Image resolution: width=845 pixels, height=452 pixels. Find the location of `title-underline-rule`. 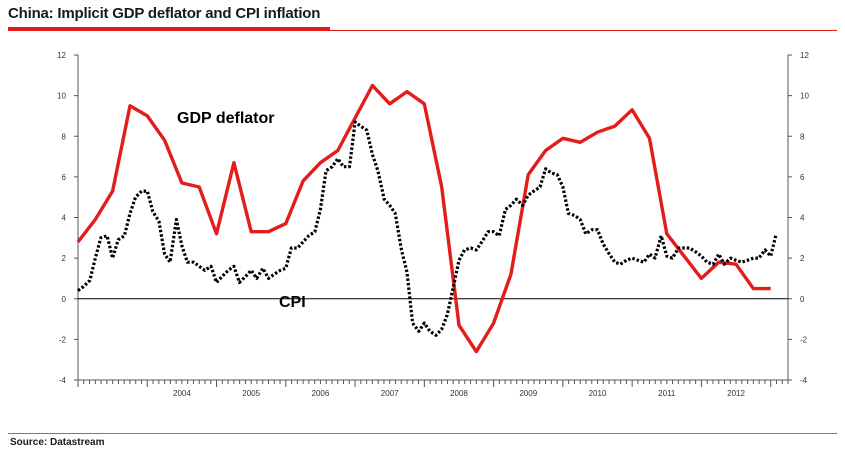

title-underline-rule is located at coordinates (583, 30).